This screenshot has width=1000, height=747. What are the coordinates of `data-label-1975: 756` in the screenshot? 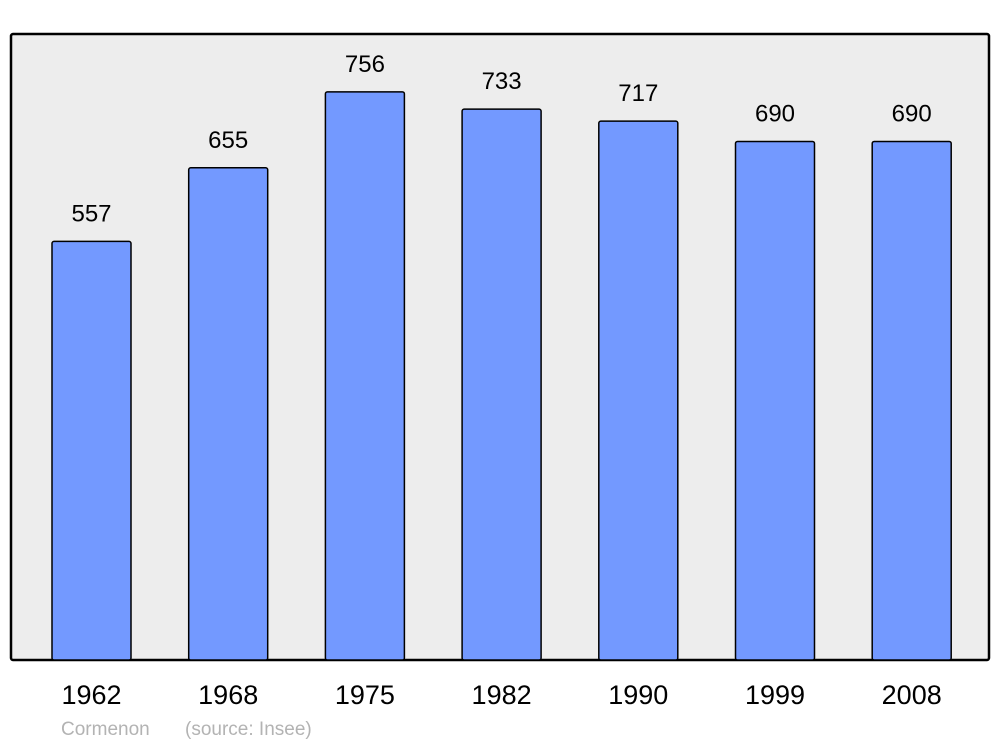 It's located at (365, 64).